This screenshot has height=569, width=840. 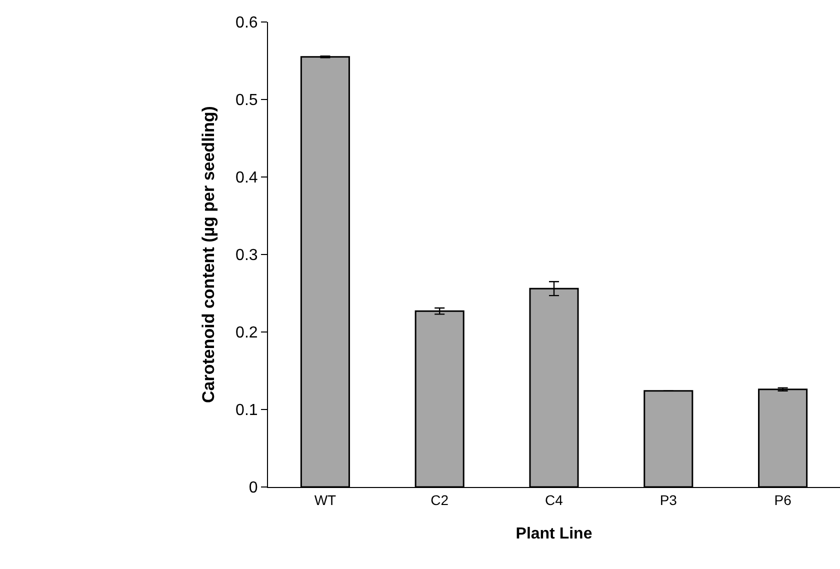 What do you see at coordinates (439, 500) in the screenshot?
I see `x-tick-label: C2` at bounding box center [439, 500].